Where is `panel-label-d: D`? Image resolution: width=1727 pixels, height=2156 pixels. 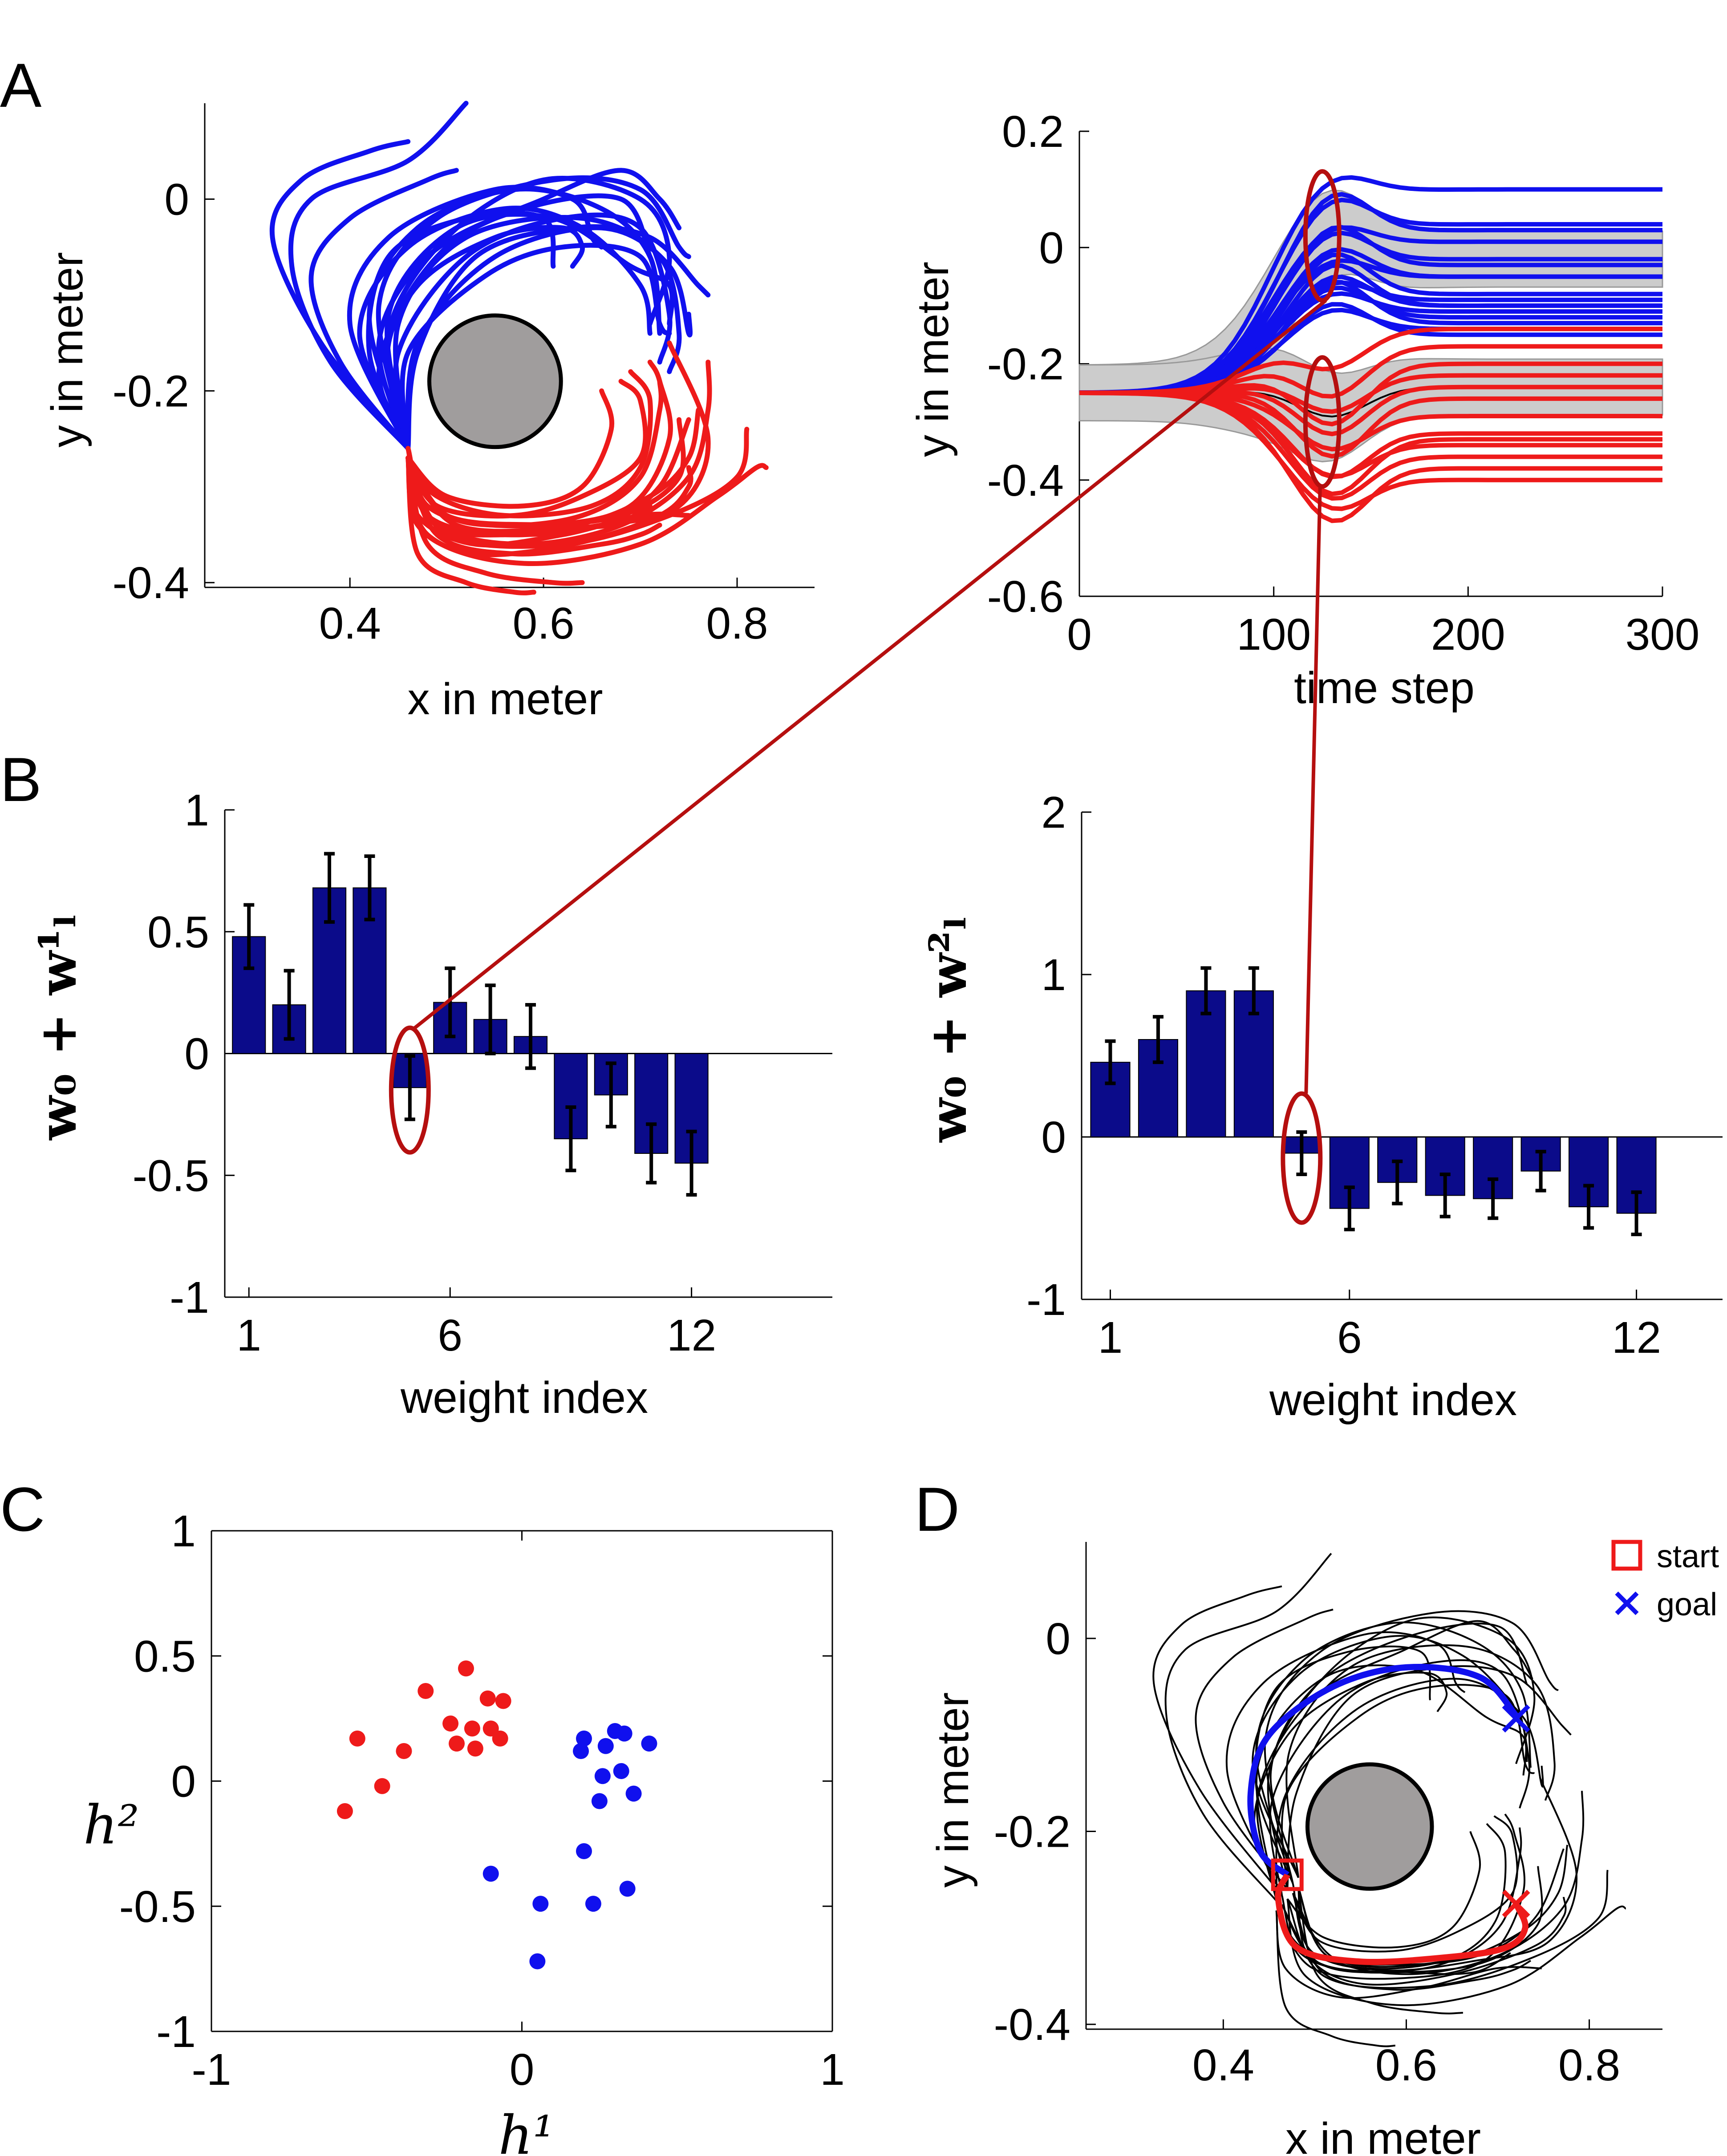 panel-label-d: D is located at coordinates (937, 1509).